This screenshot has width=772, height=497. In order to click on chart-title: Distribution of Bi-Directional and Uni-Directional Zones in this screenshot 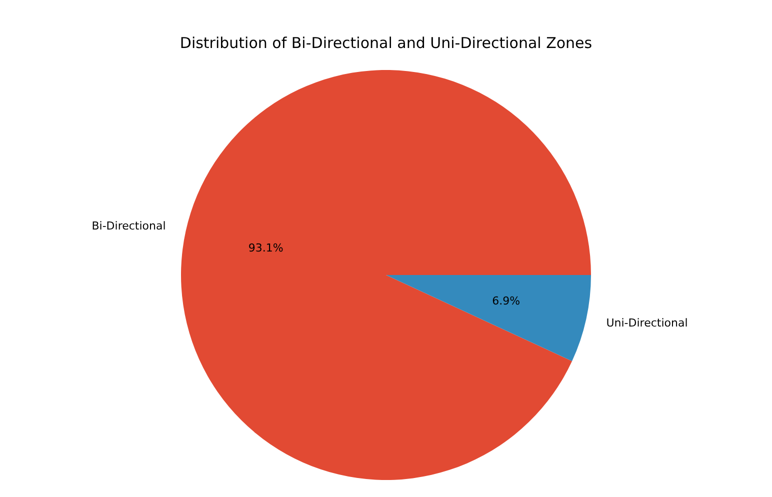, I will do `click(386, 43)`.